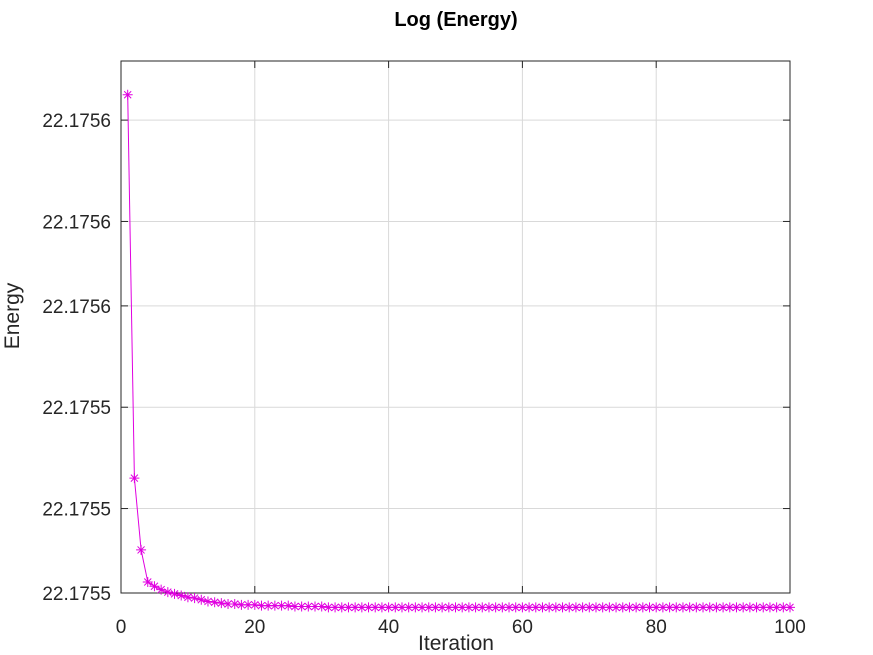  What do you see at coordinates (456, 643) in the screenshot?
I see `x-axis-label: Iteration` at bounding box center [456, 643].